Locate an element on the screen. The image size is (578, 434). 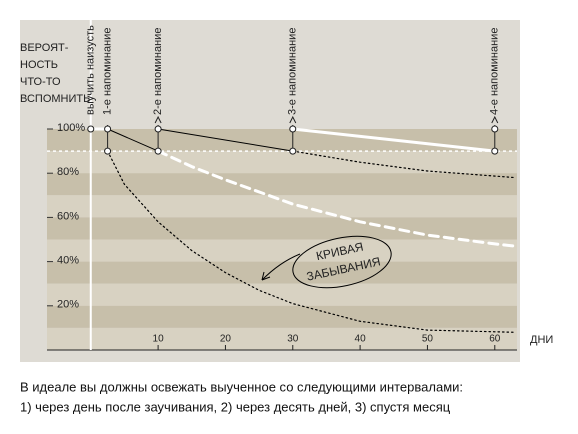
event-label: 3-е напоминание is located at coordinates (293, 71).